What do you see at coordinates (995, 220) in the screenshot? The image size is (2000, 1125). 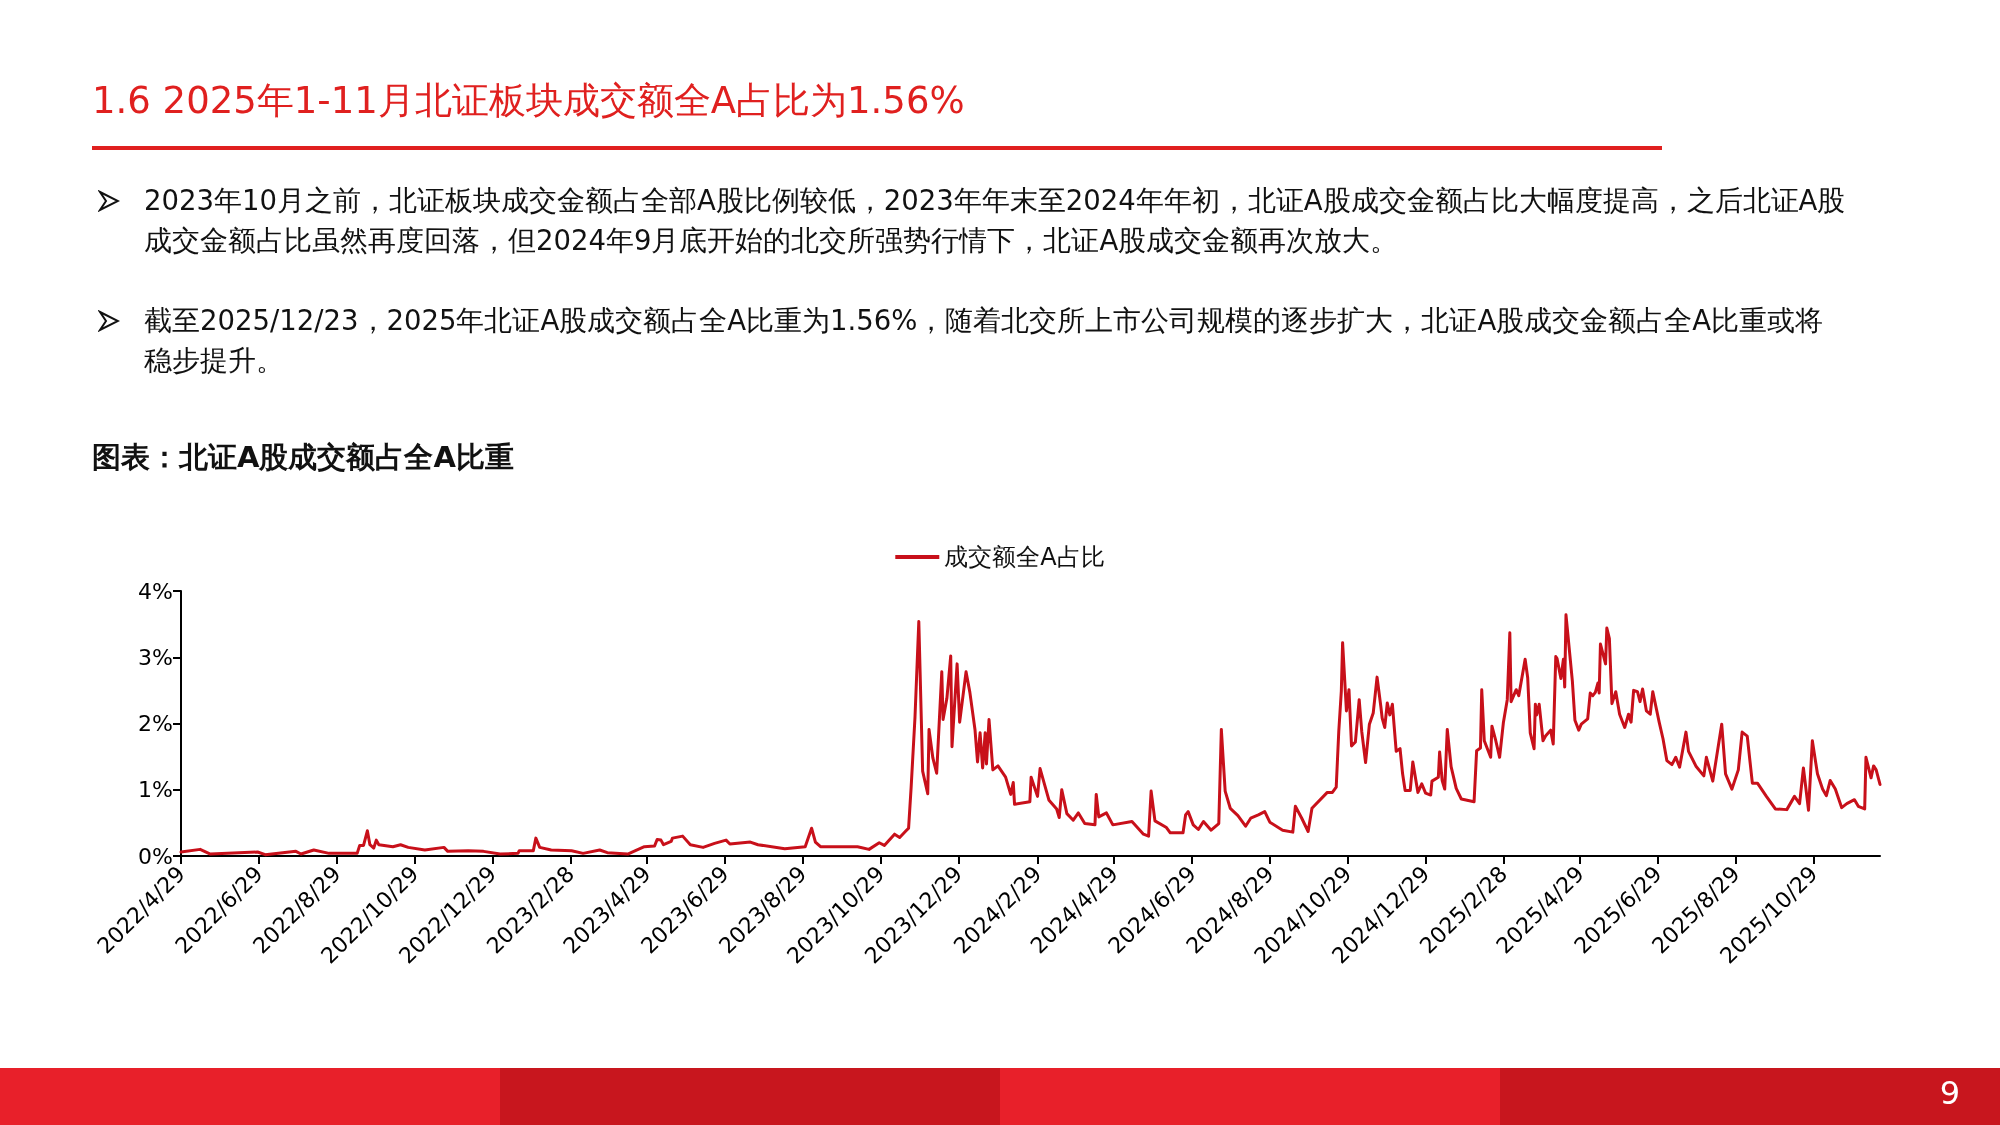 I see `text: 2023年10月之前，北证板块成交金额占全部A股比例较低，2023年年末至2024年年初，北证A股成交金额占比大幅度提高，之后北证A股成交金额占比虽然再度回落，但2024年9月底开始的北交所强势行情下，北证A股成交金额再次放大。` at bounding box center [995, 220].